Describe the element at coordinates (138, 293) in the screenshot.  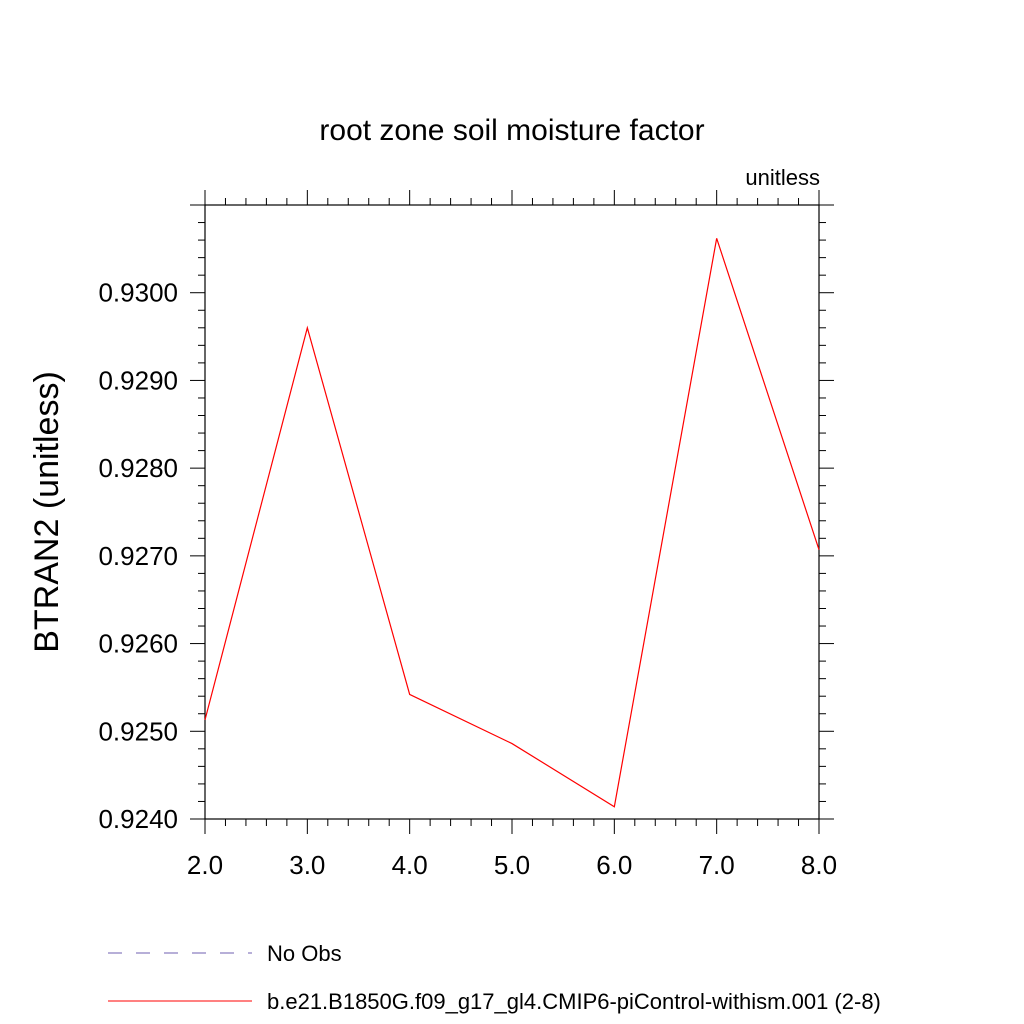
I see `y-tick-label: 0.9300` at that location.